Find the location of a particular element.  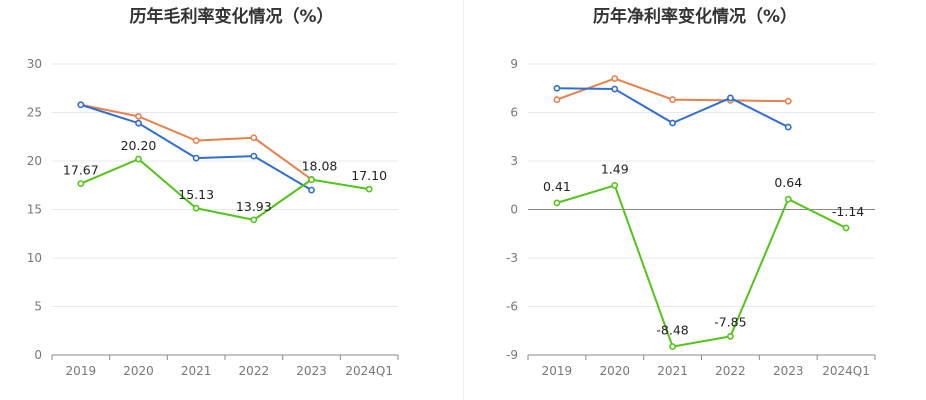

data-label: 15.13 is located at coordinates (196, 194).